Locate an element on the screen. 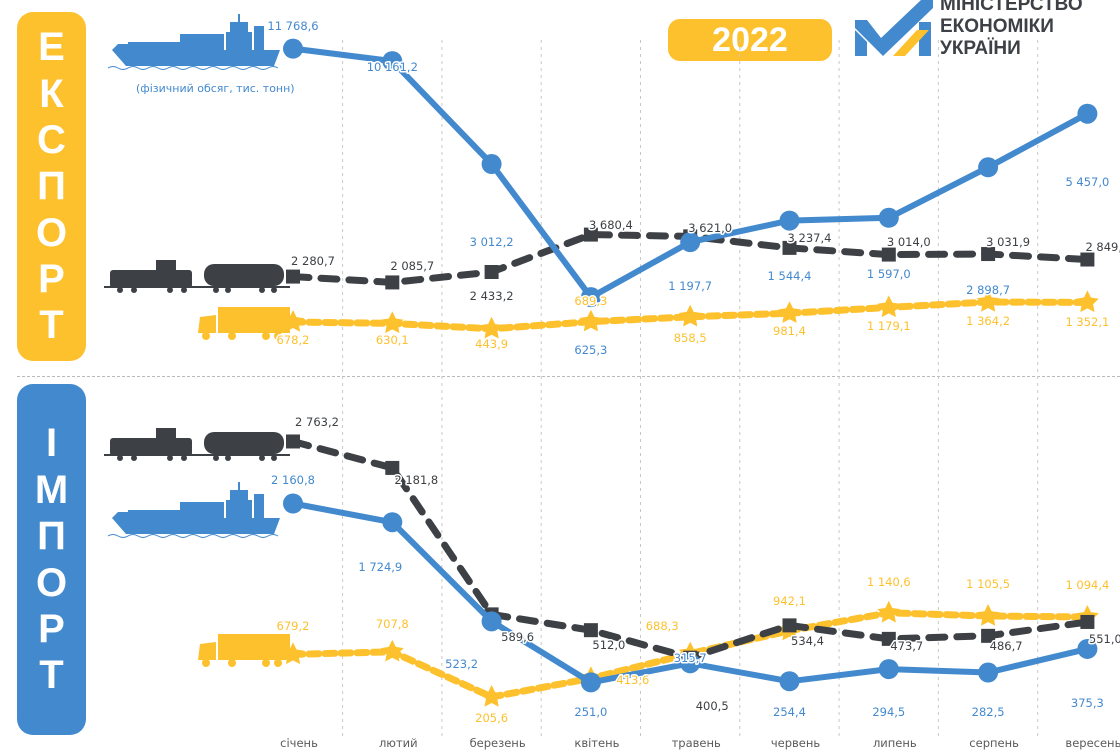 The height and width of the screenshot is (752, 1120). export-road-label-3: 689,3 is located at coordinates (590, 301).